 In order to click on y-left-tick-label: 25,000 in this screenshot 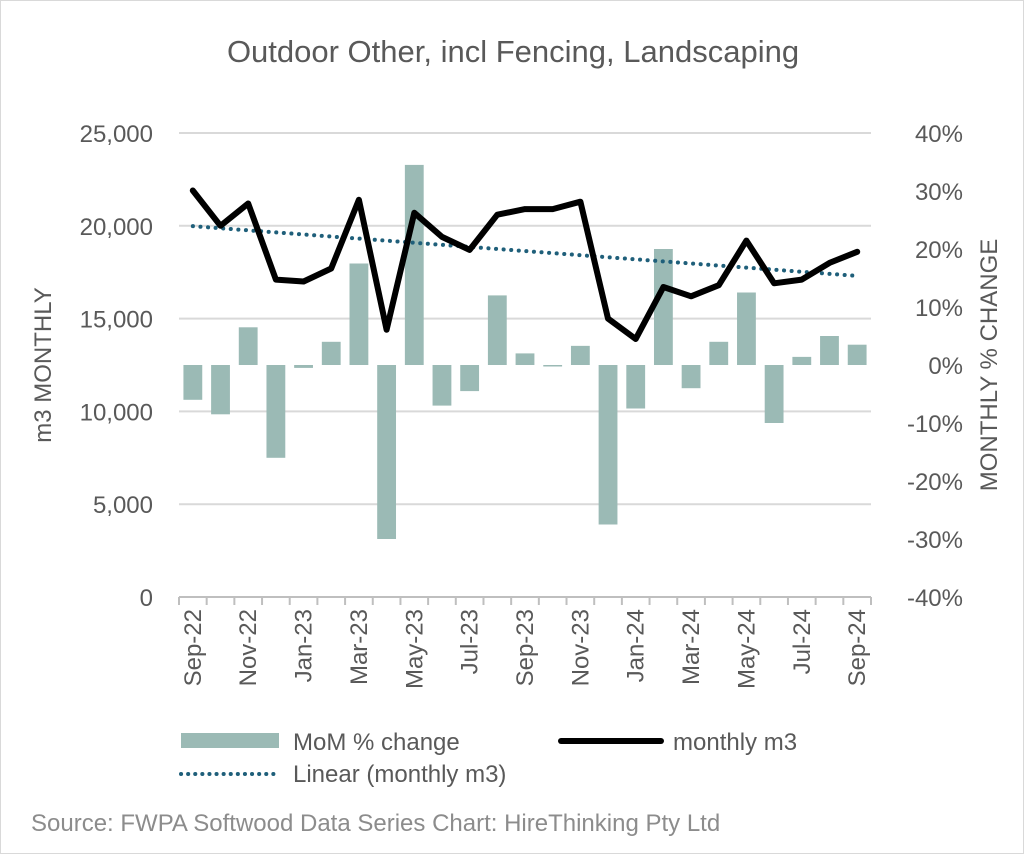, I will do `click(116, 134)`.